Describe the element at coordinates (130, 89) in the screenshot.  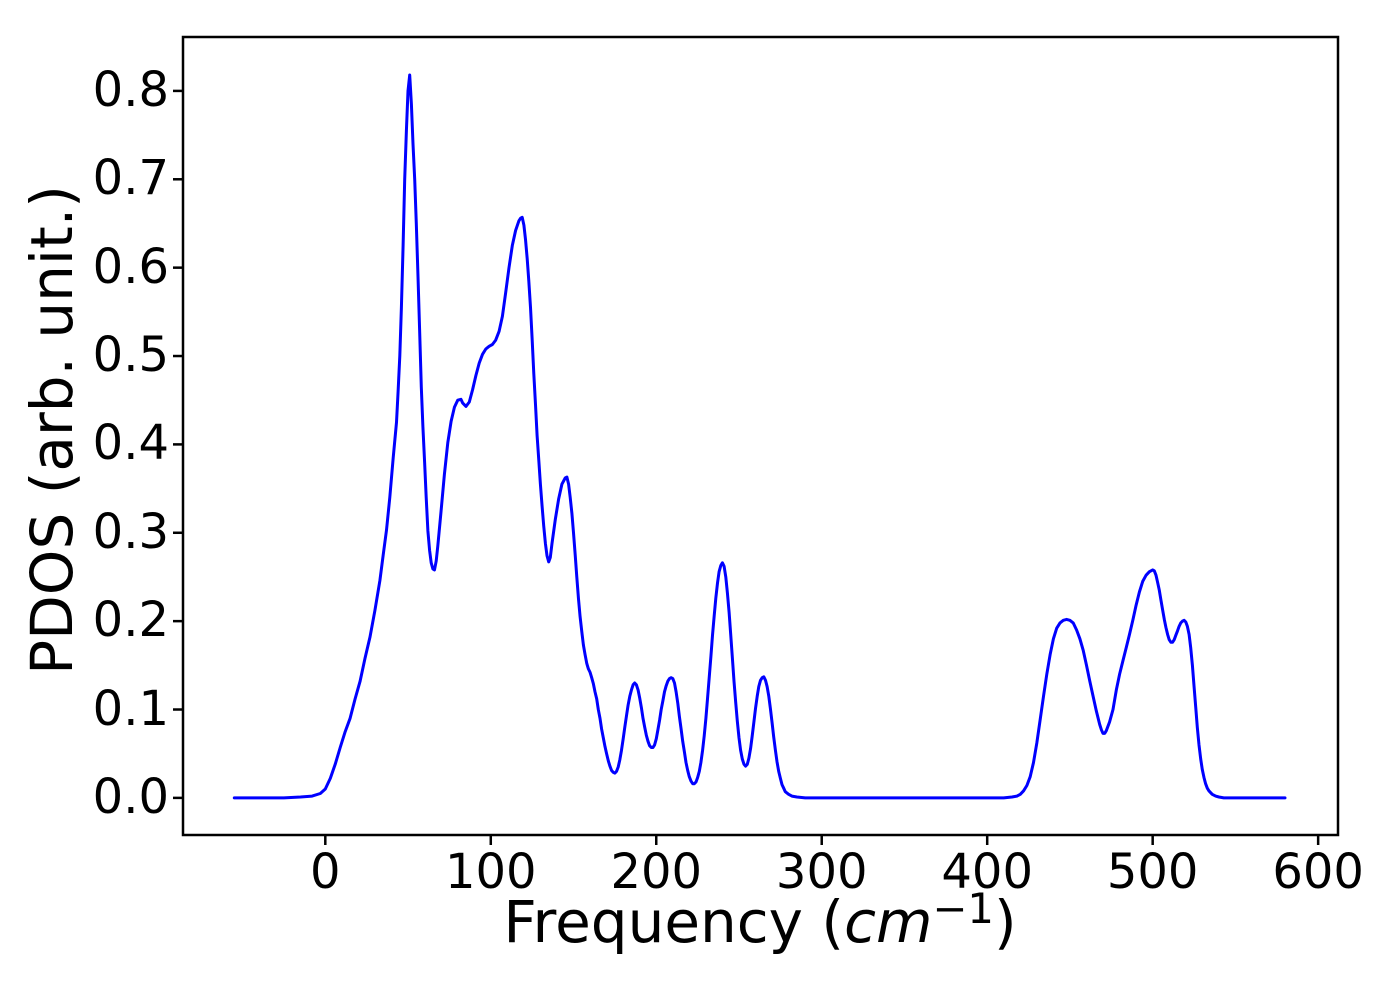
I see `y-tick-label: 0.8` at that location.